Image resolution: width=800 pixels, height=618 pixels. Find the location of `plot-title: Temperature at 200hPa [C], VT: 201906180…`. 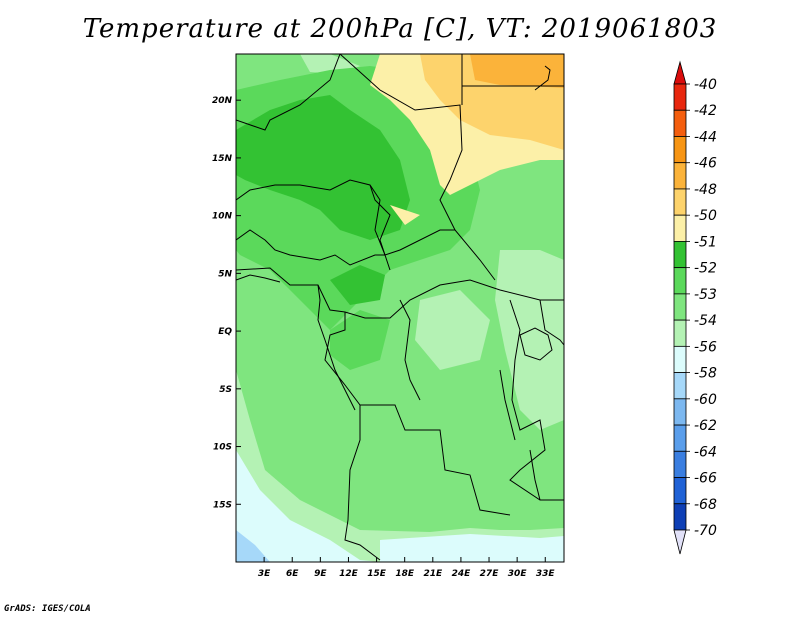

plot-title: Temperature at 200hPa [C], VT: 201906180… is located at coordinates (400, 29).